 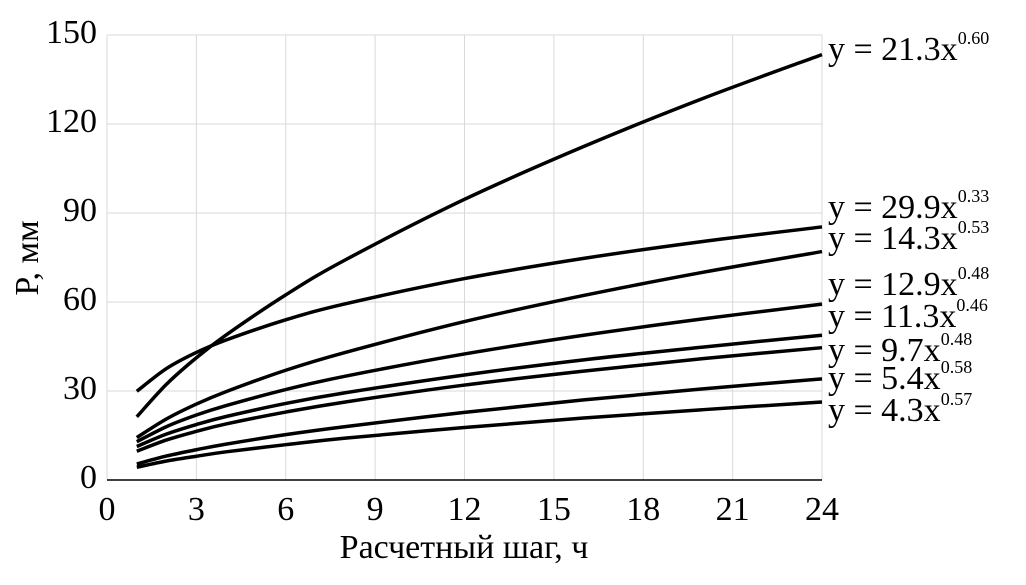 I want to click on y-tick-label: 30, so click(x=80, y=388).